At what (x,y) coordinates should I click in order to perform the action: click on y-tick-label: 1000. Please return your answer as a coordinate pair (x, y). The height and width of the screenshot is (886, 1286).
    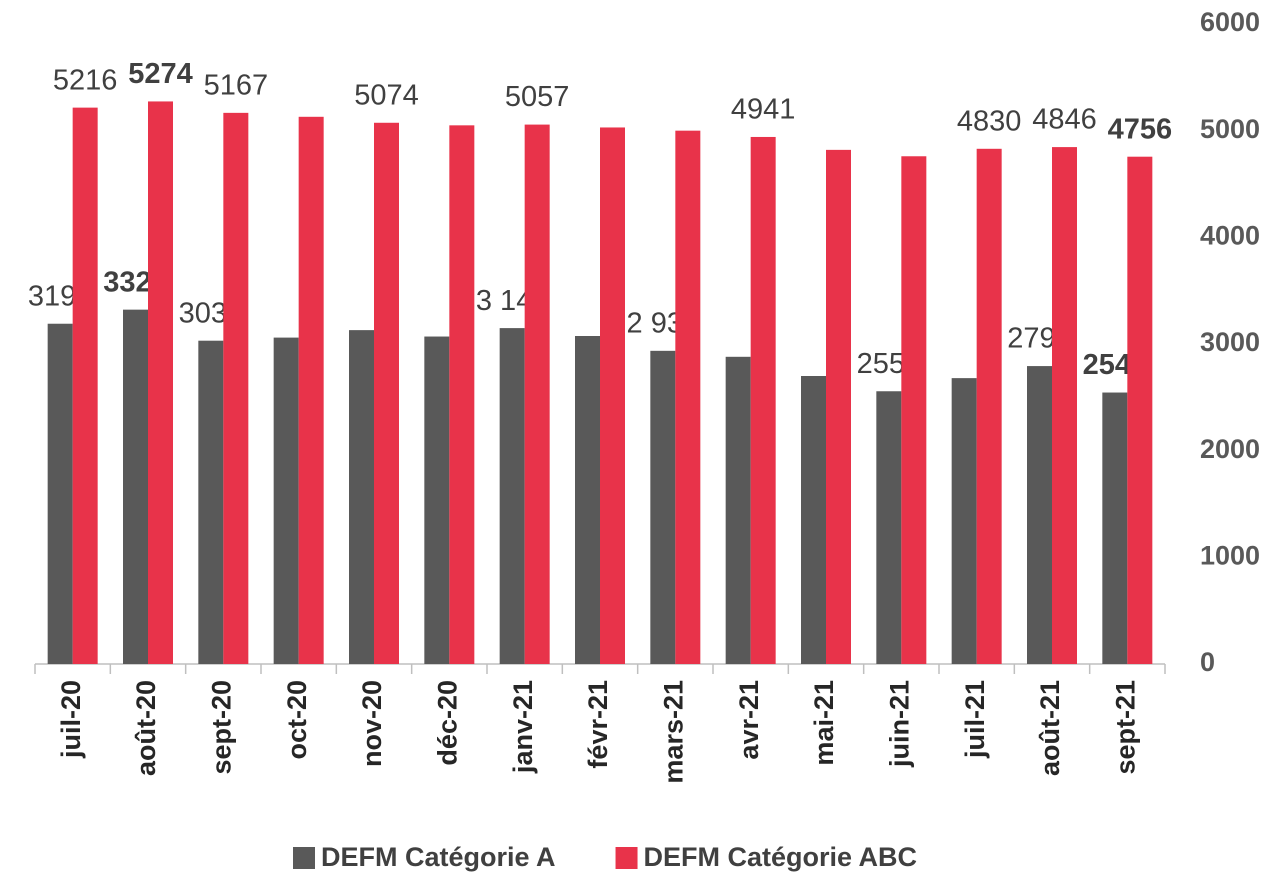
    Looking at the image, I should click on (1230, 555).